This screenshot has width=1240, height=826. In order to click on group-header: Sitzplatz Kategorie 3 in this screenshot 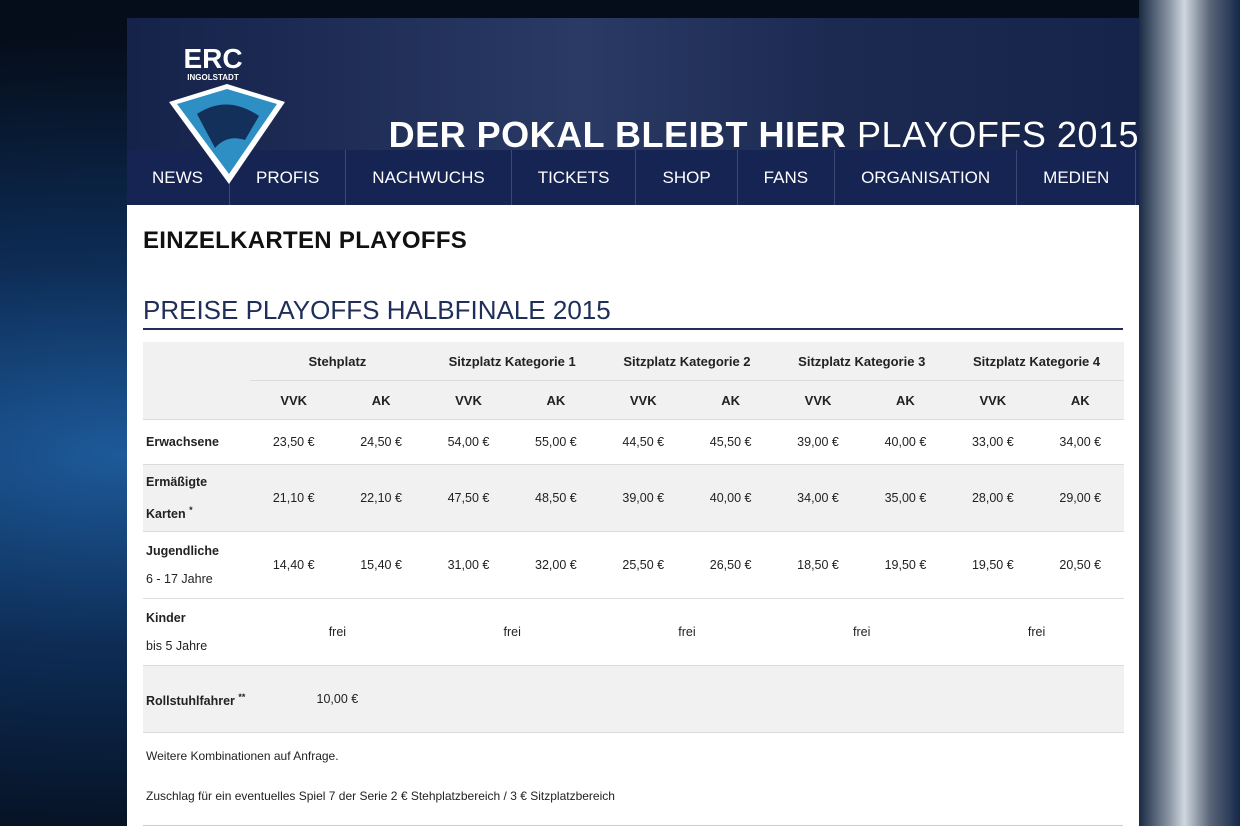, I will do `click(862, 361)`.